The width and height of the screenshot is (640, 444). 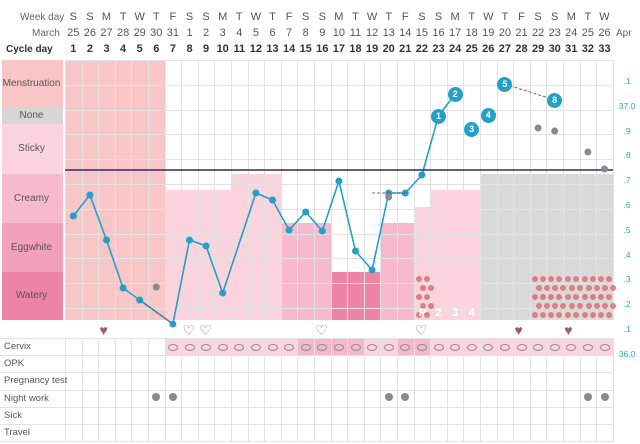 I want to click on cycle-day: 2, so click(x=89, y=49).